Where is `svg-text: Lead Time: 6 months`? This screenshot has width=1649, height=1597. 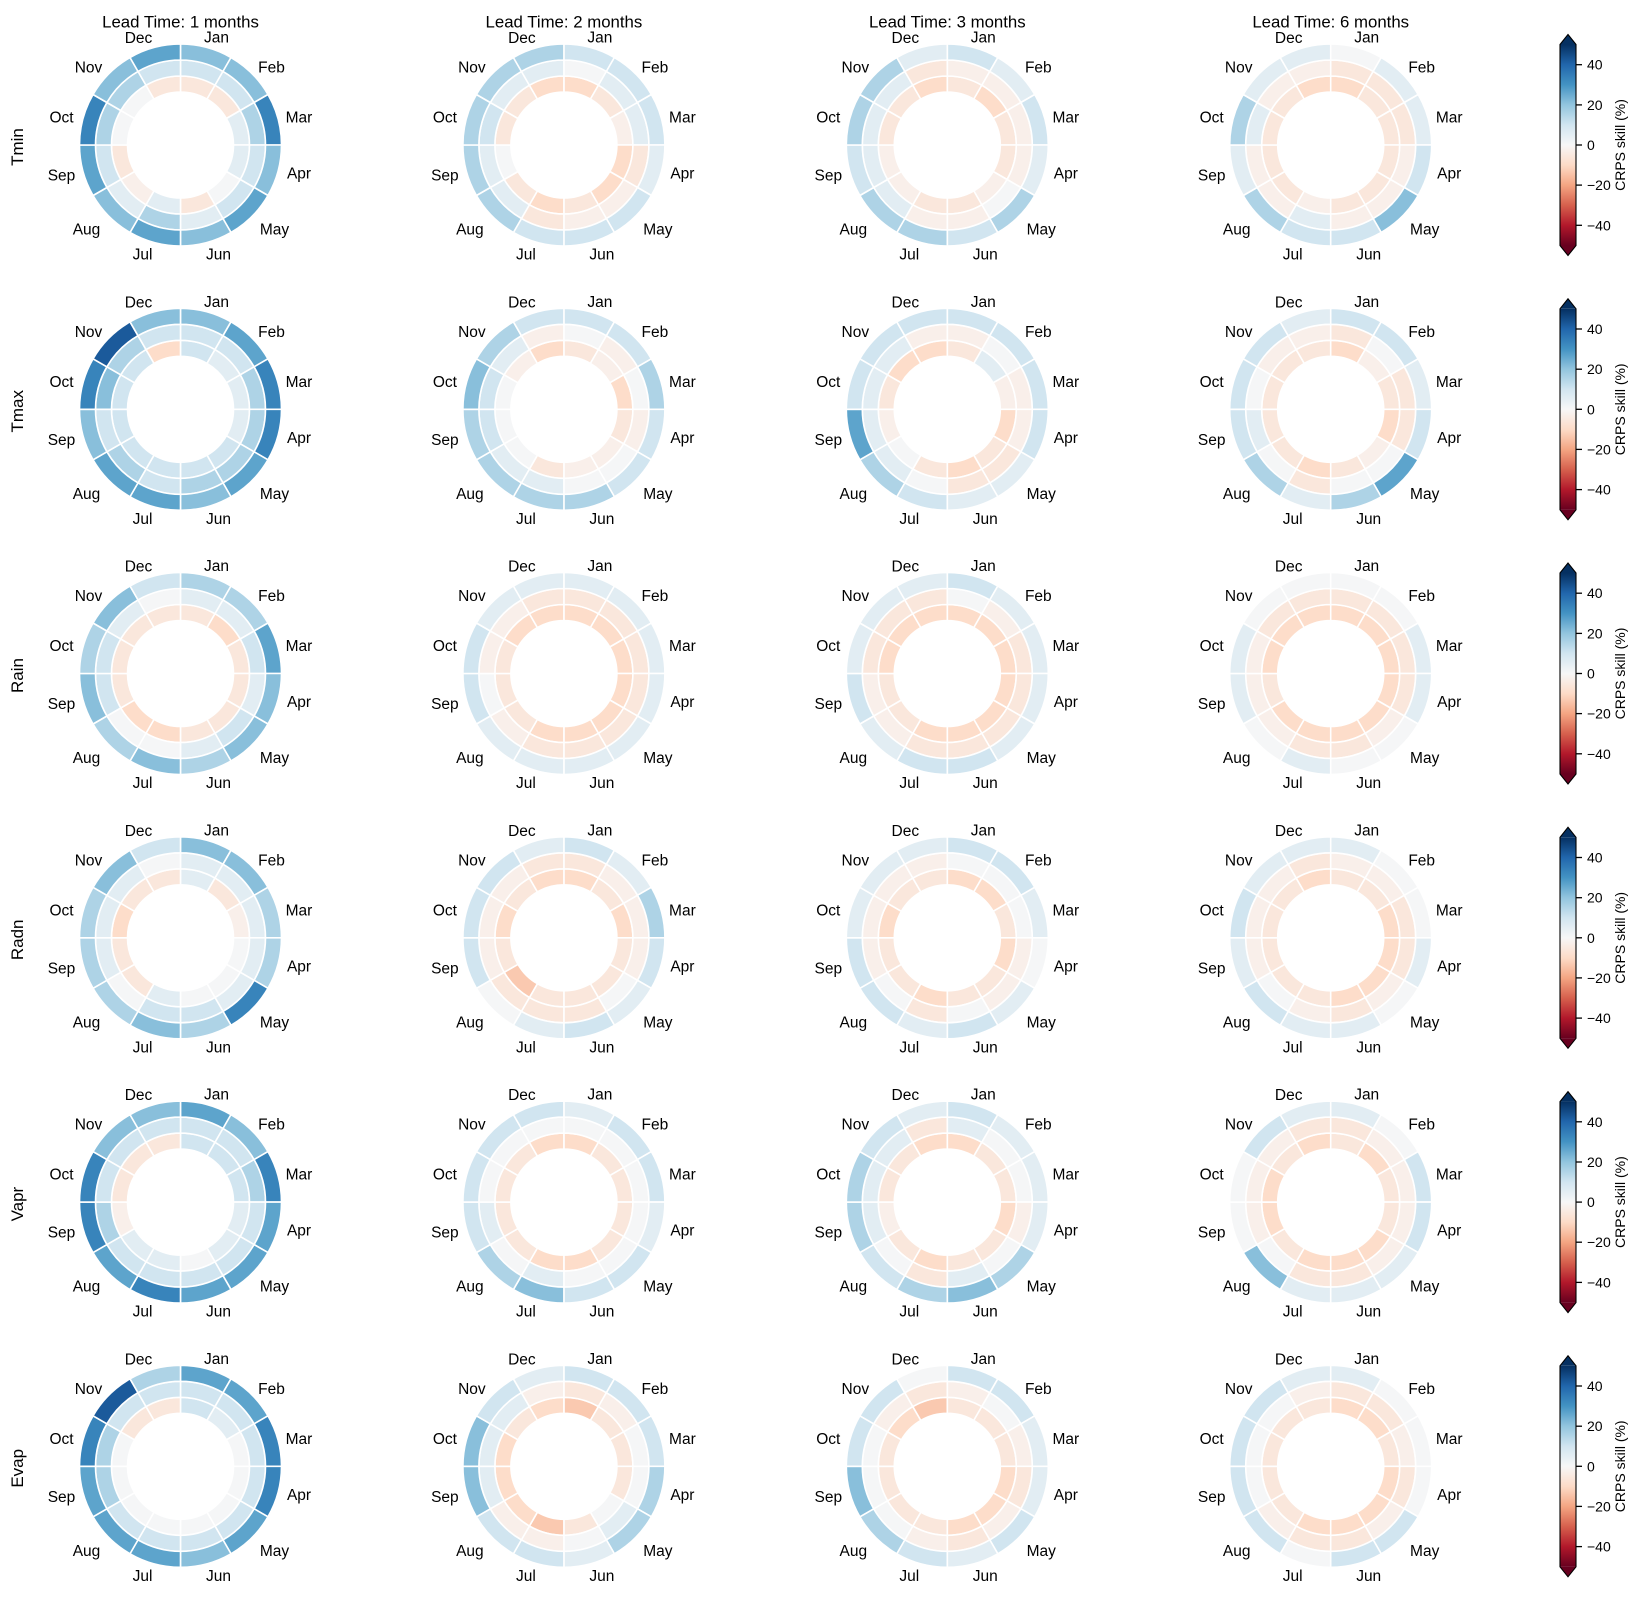
svg-text: Lead Time: 6 months is located at coordinates (1330, 22).